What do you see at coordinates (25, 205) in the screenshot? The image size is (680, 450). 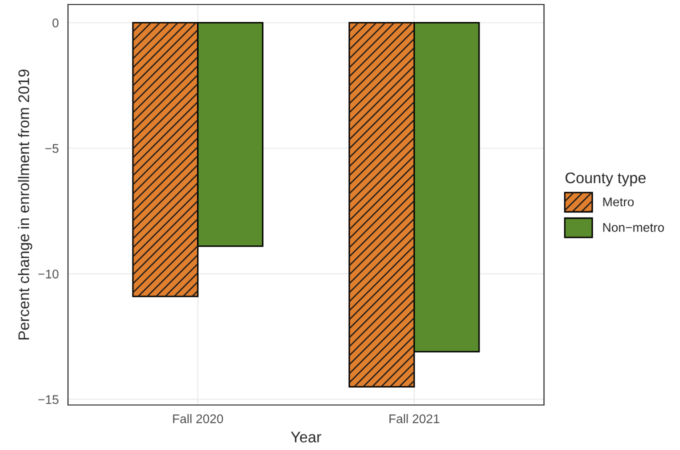 I see `y-axis-title: Percent change in enrollment from 2019` at bounding box center [25, 205].